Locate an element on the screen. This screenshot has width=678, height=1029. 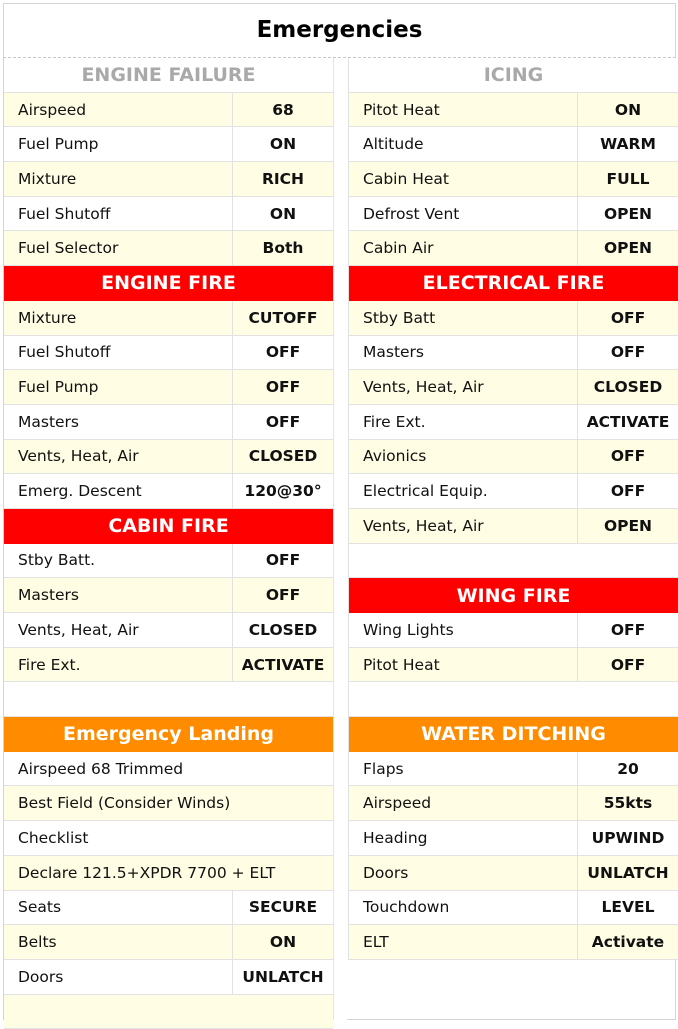
checklist-row: Airspeed 68 Trimmed is located at coordinates (168, 769).